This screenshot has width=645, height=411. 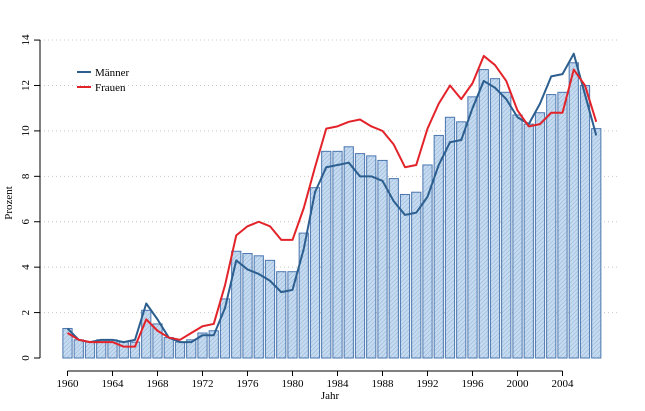 I want to click on bar-1992, so click(x=427, y=261).